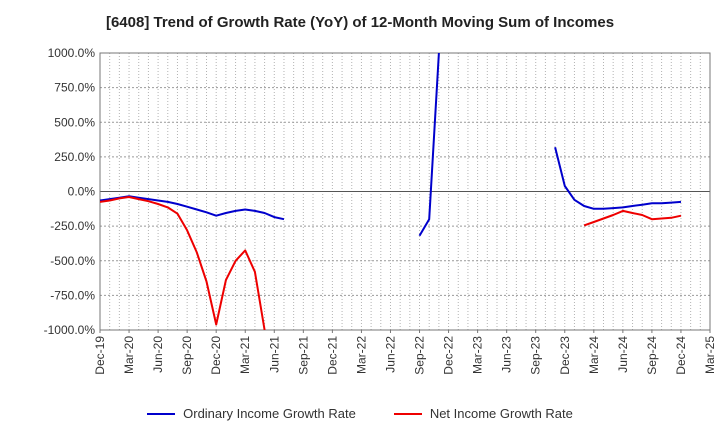 The width and height of the screenshot is (720, 440). I want to click on x-tick-label: Dec-22, so click(449, 355).